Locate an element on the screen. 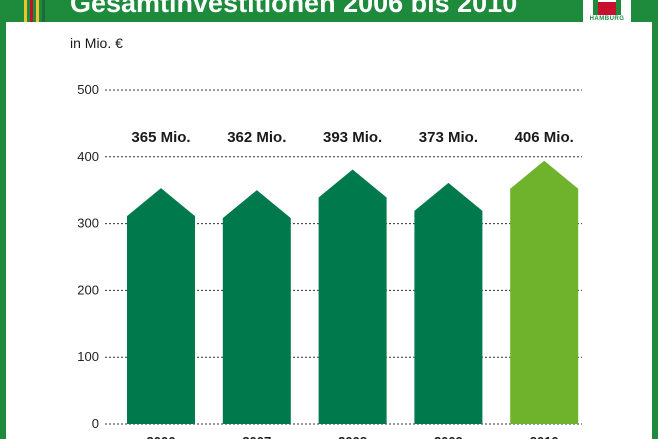 The image size is (658, 439). y-tick-label-500: 500 is located at coordinates (88, 89).